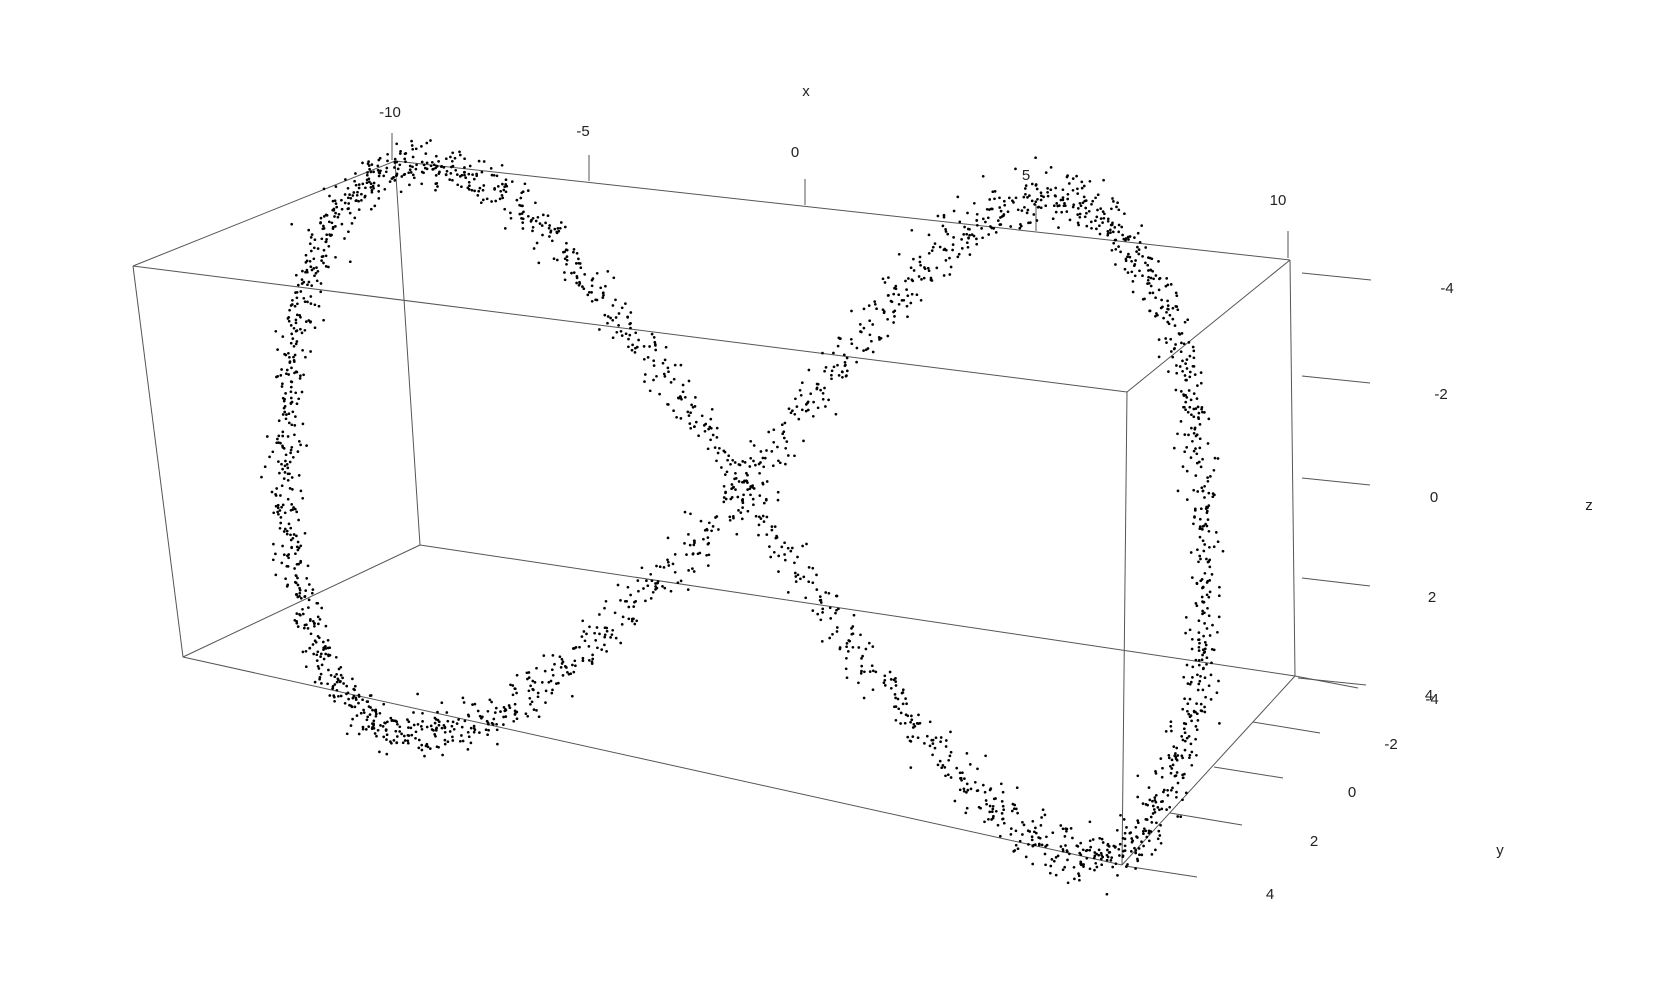 The image size is (1669, 997). I want to click on y-axis-title: y, so click(1500, 850).